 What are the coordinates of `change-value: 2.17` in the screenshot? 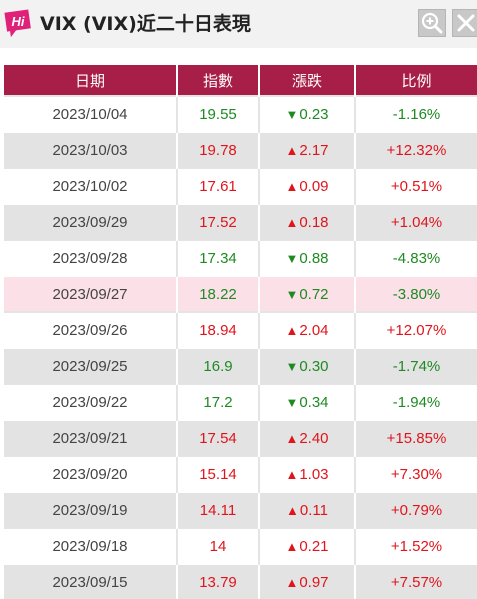 It's located at (314, 150).